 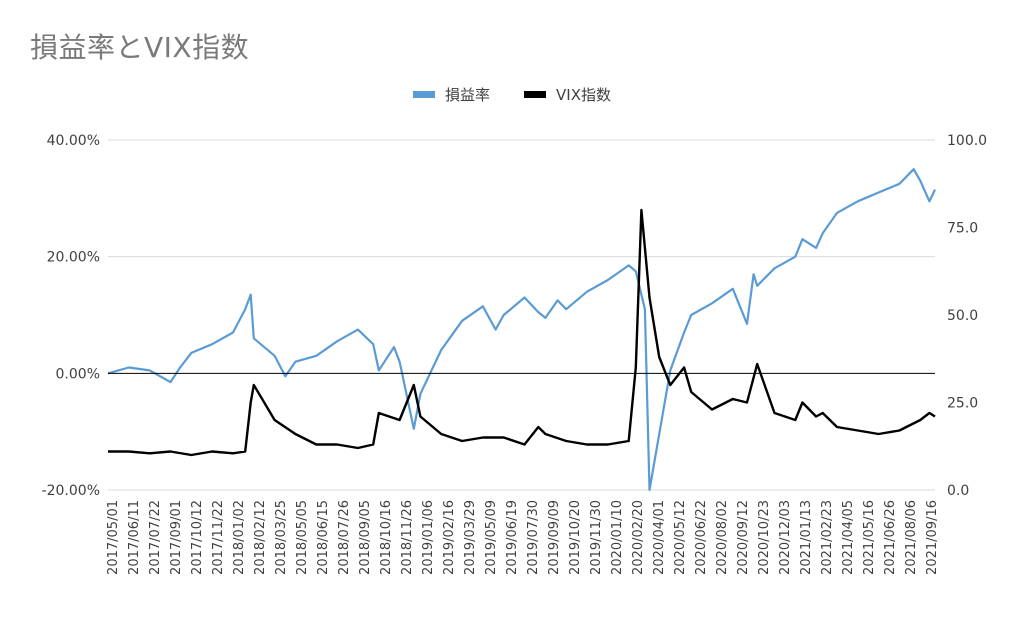 I want to click on x-tick-label-3: 2017/09/01, so click(x=176, y=537).